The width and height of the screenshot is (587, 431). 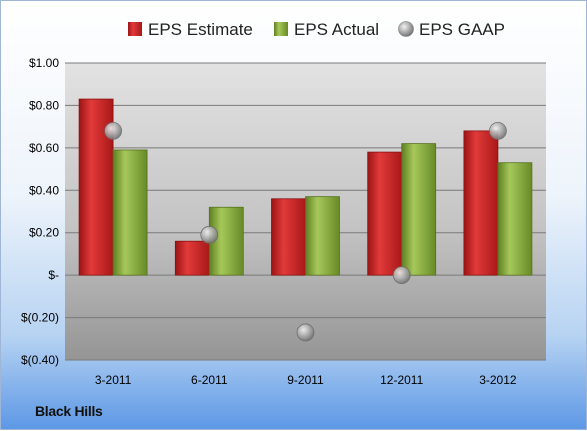 What do you see at coordinates (401, 380) in the screenshot?
I see `x-tick-label: 12-2011` at bounding box center [401, 380].